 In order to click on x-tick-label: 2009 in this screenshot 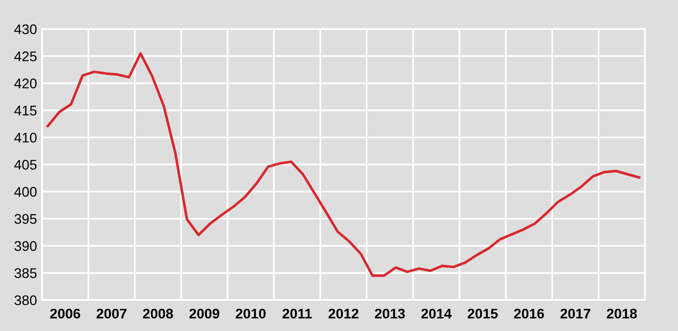, I will do `click(204, 313)`.